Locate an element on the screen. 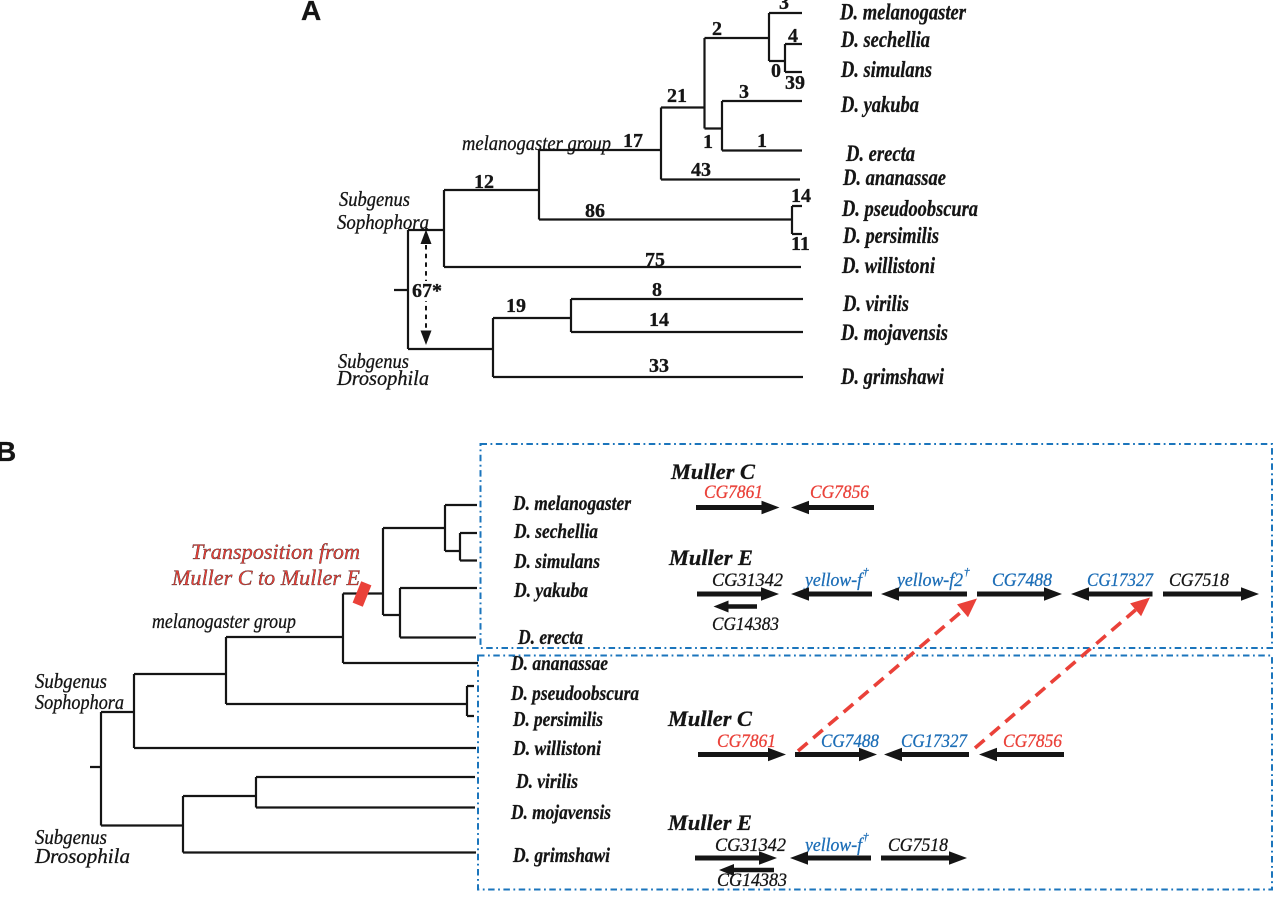  svg-text: 2 is located at coordinates (717, 29).